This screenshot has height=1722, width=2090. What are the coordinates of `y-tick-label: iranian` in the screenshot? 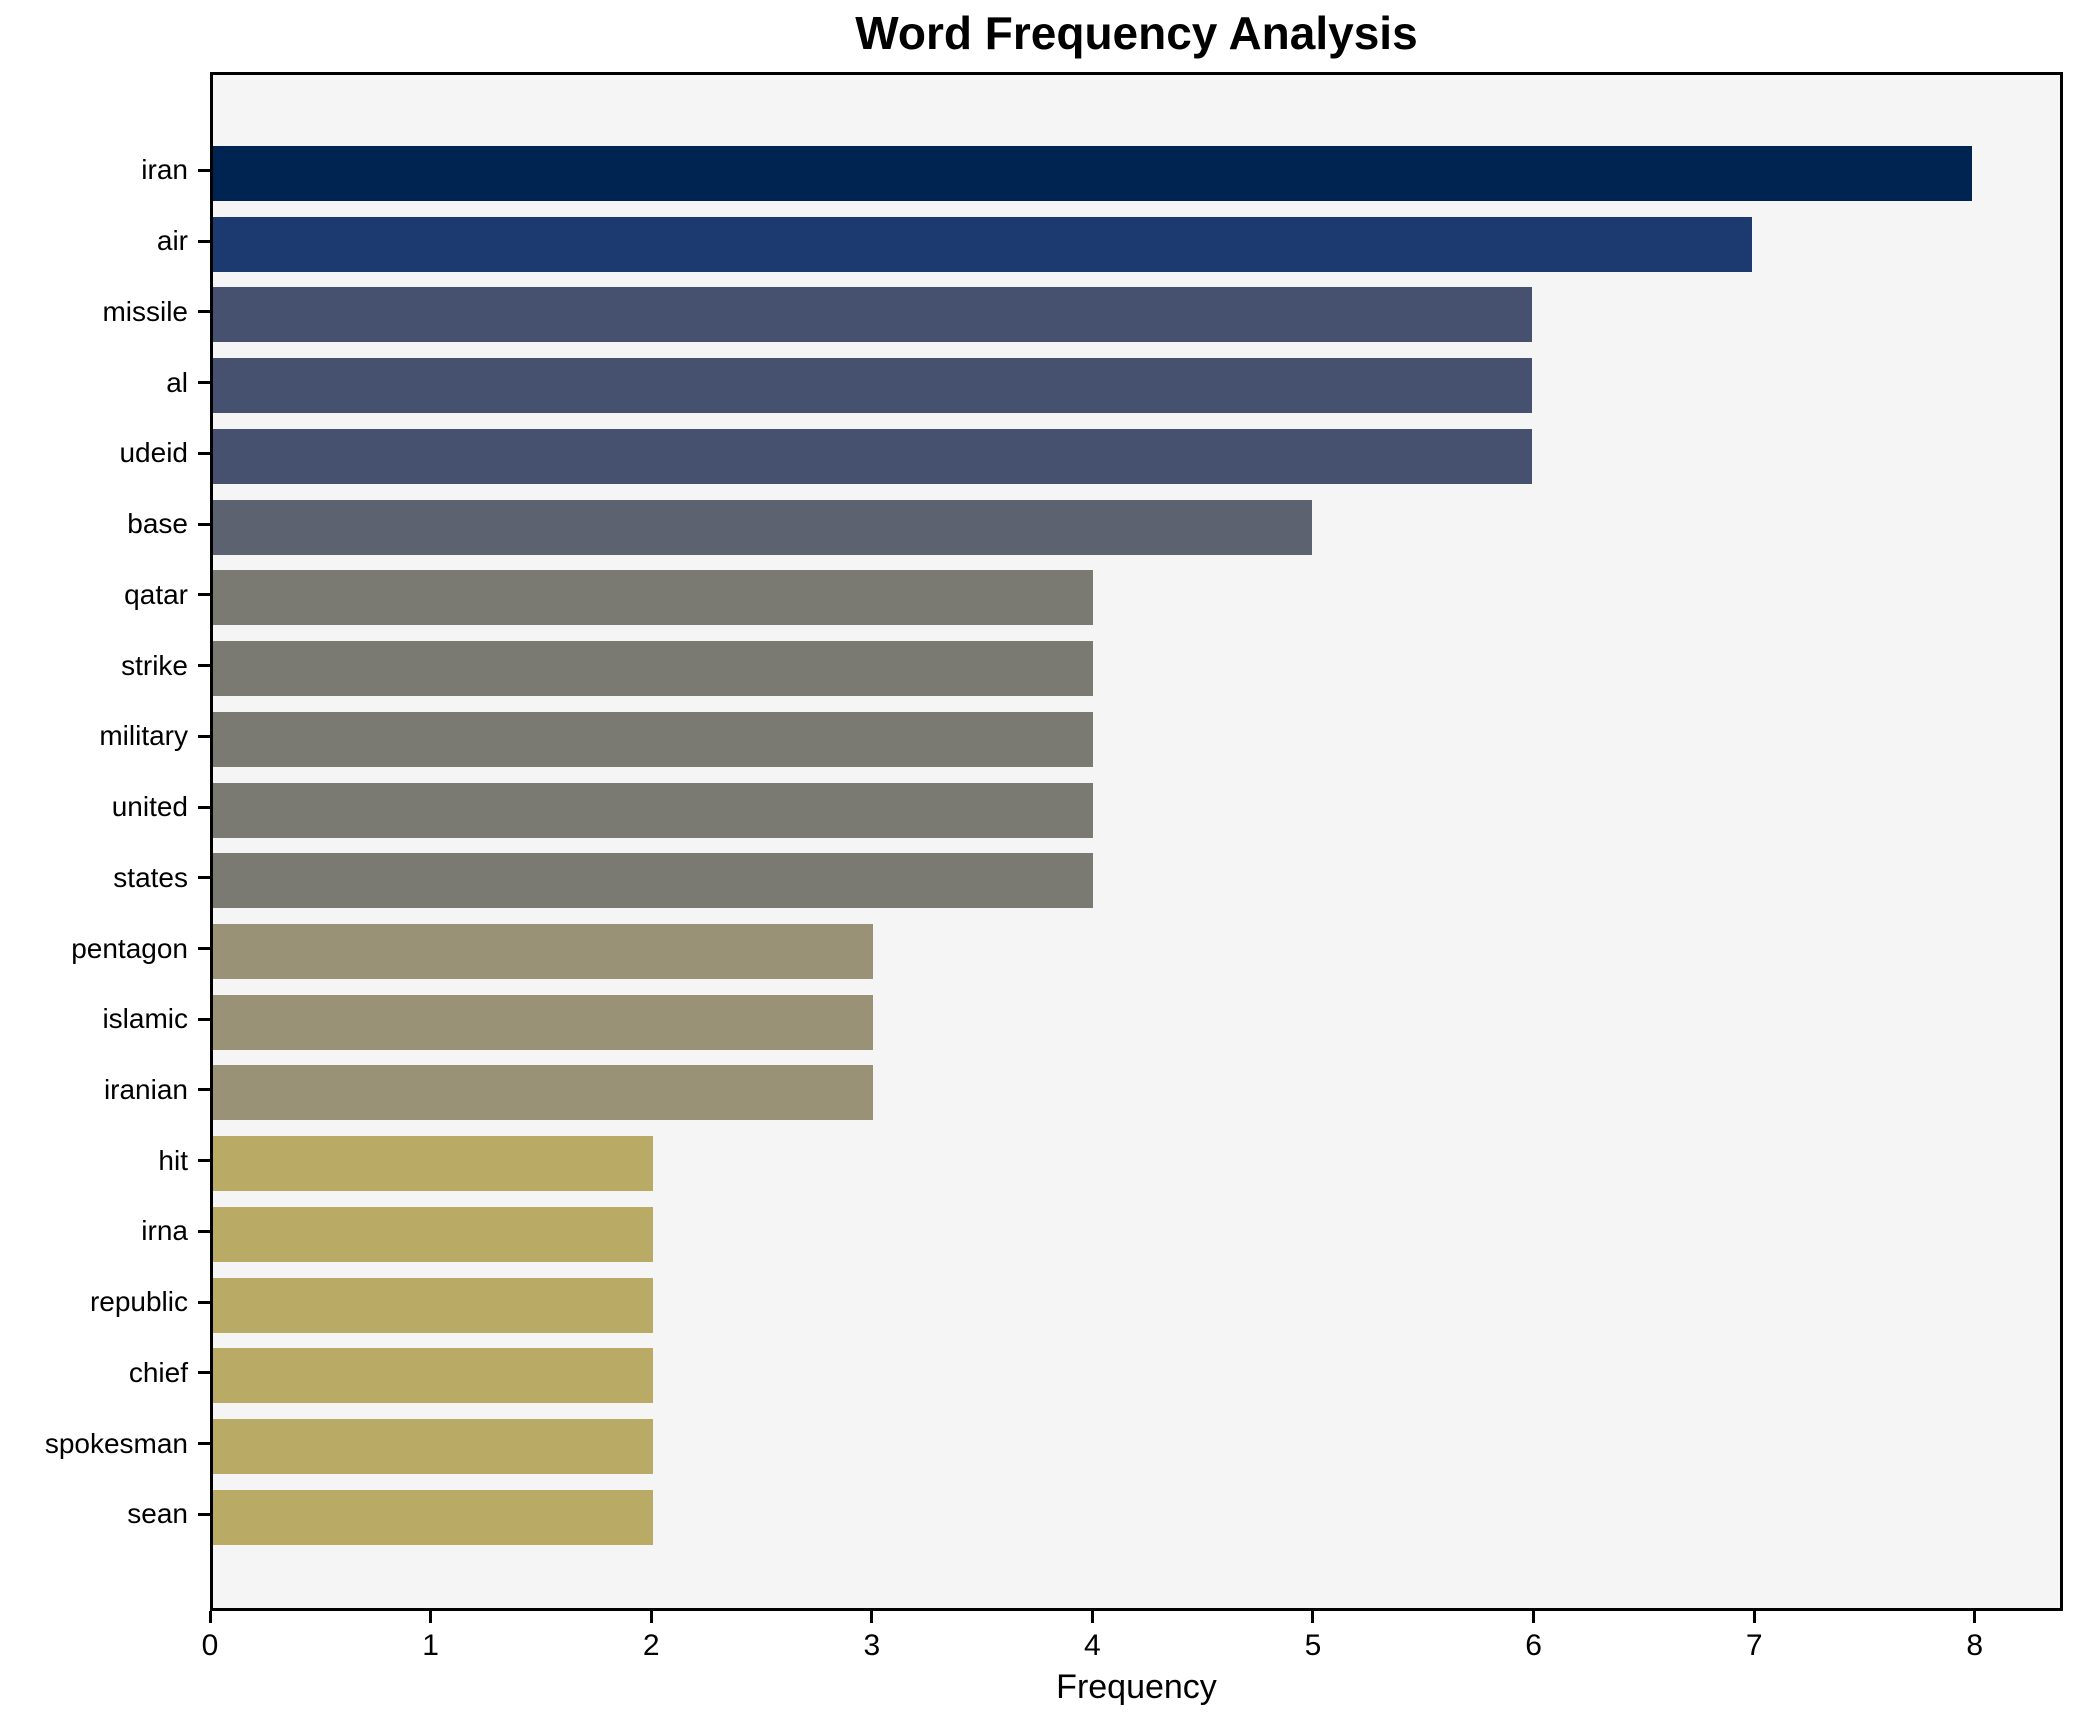 It's located at (145, 1089).